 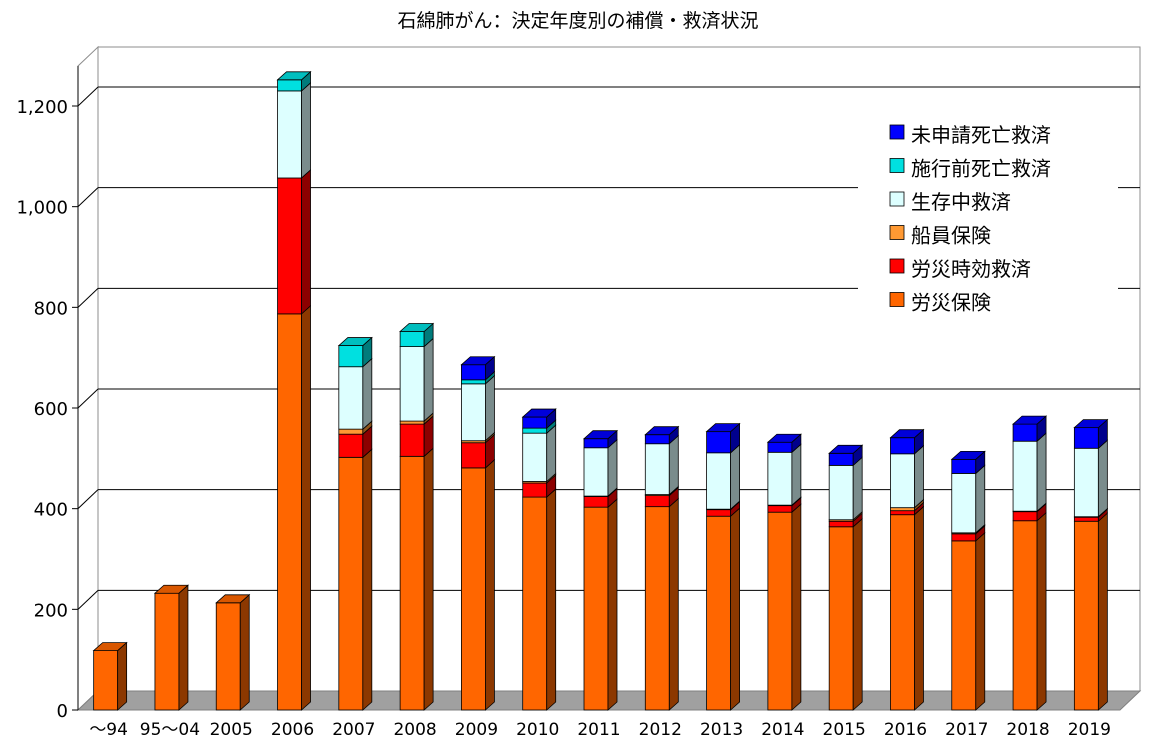 What do you see at coordinates (940, 303) in the screenshot?
I see `legend-item: 労災保険` at bounding box center [940, 303].